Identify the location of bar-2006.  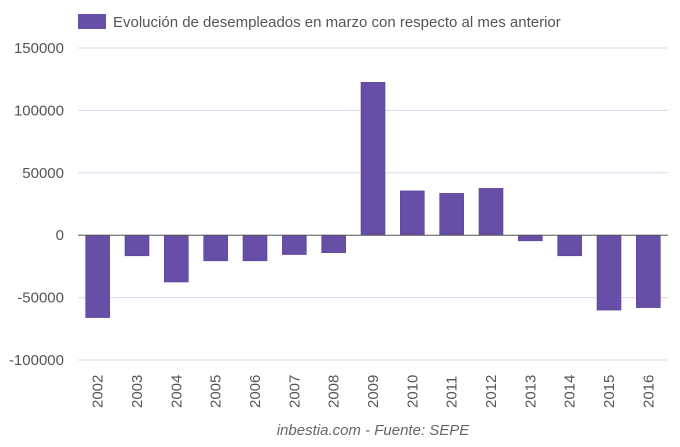
(255, 248).